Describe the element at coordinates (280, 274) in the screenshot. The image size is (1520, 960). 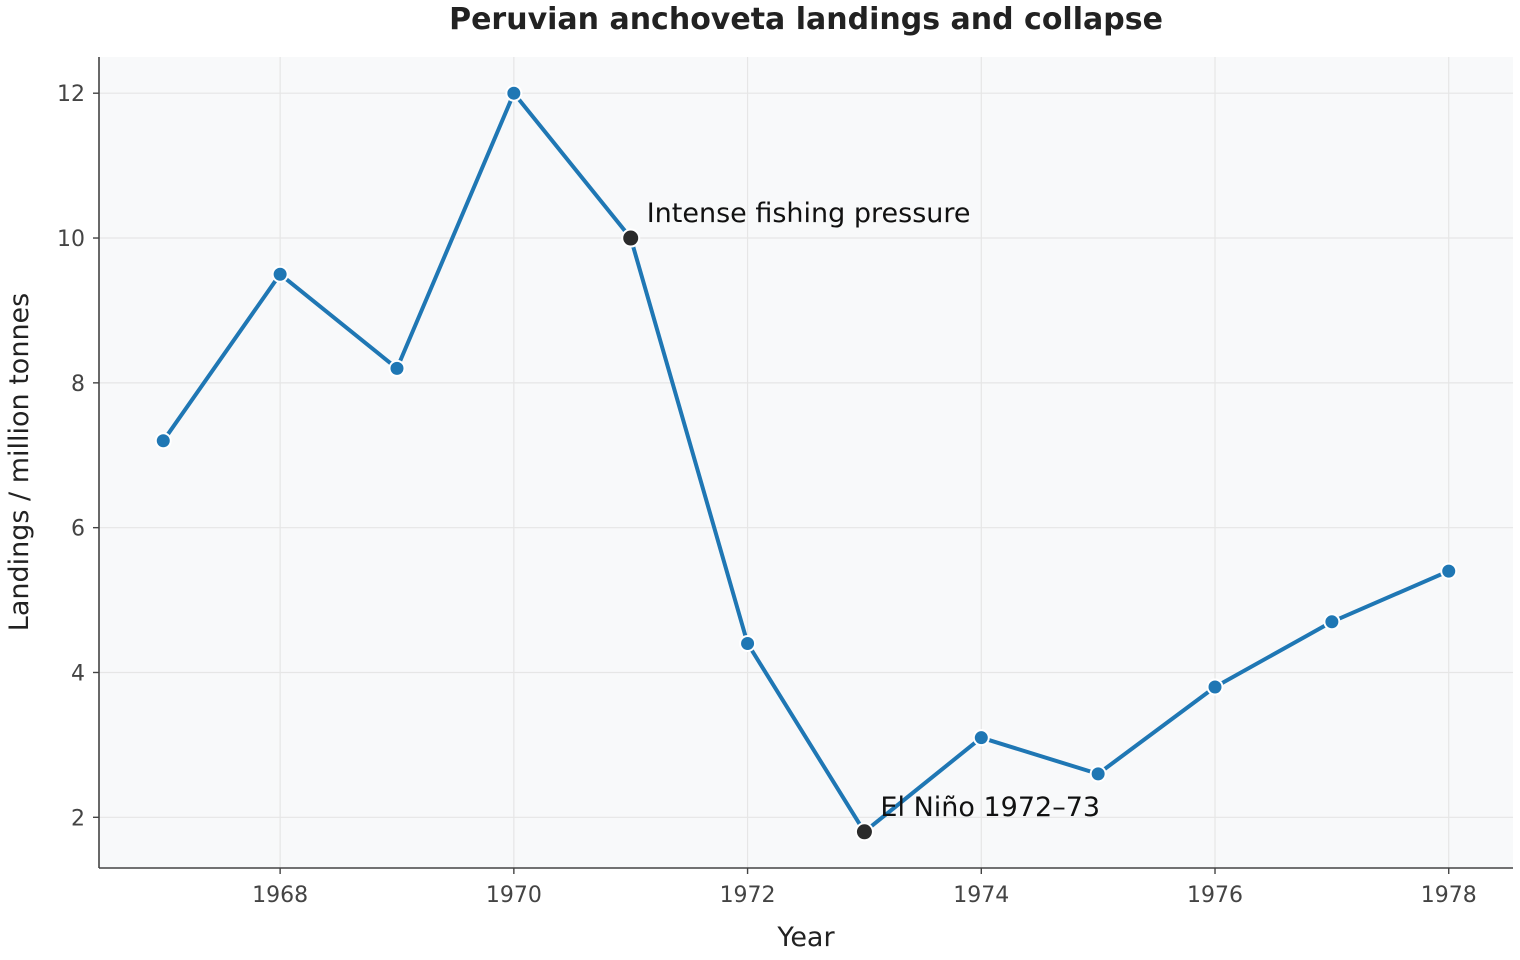
I see `data-point-1968` at that location.